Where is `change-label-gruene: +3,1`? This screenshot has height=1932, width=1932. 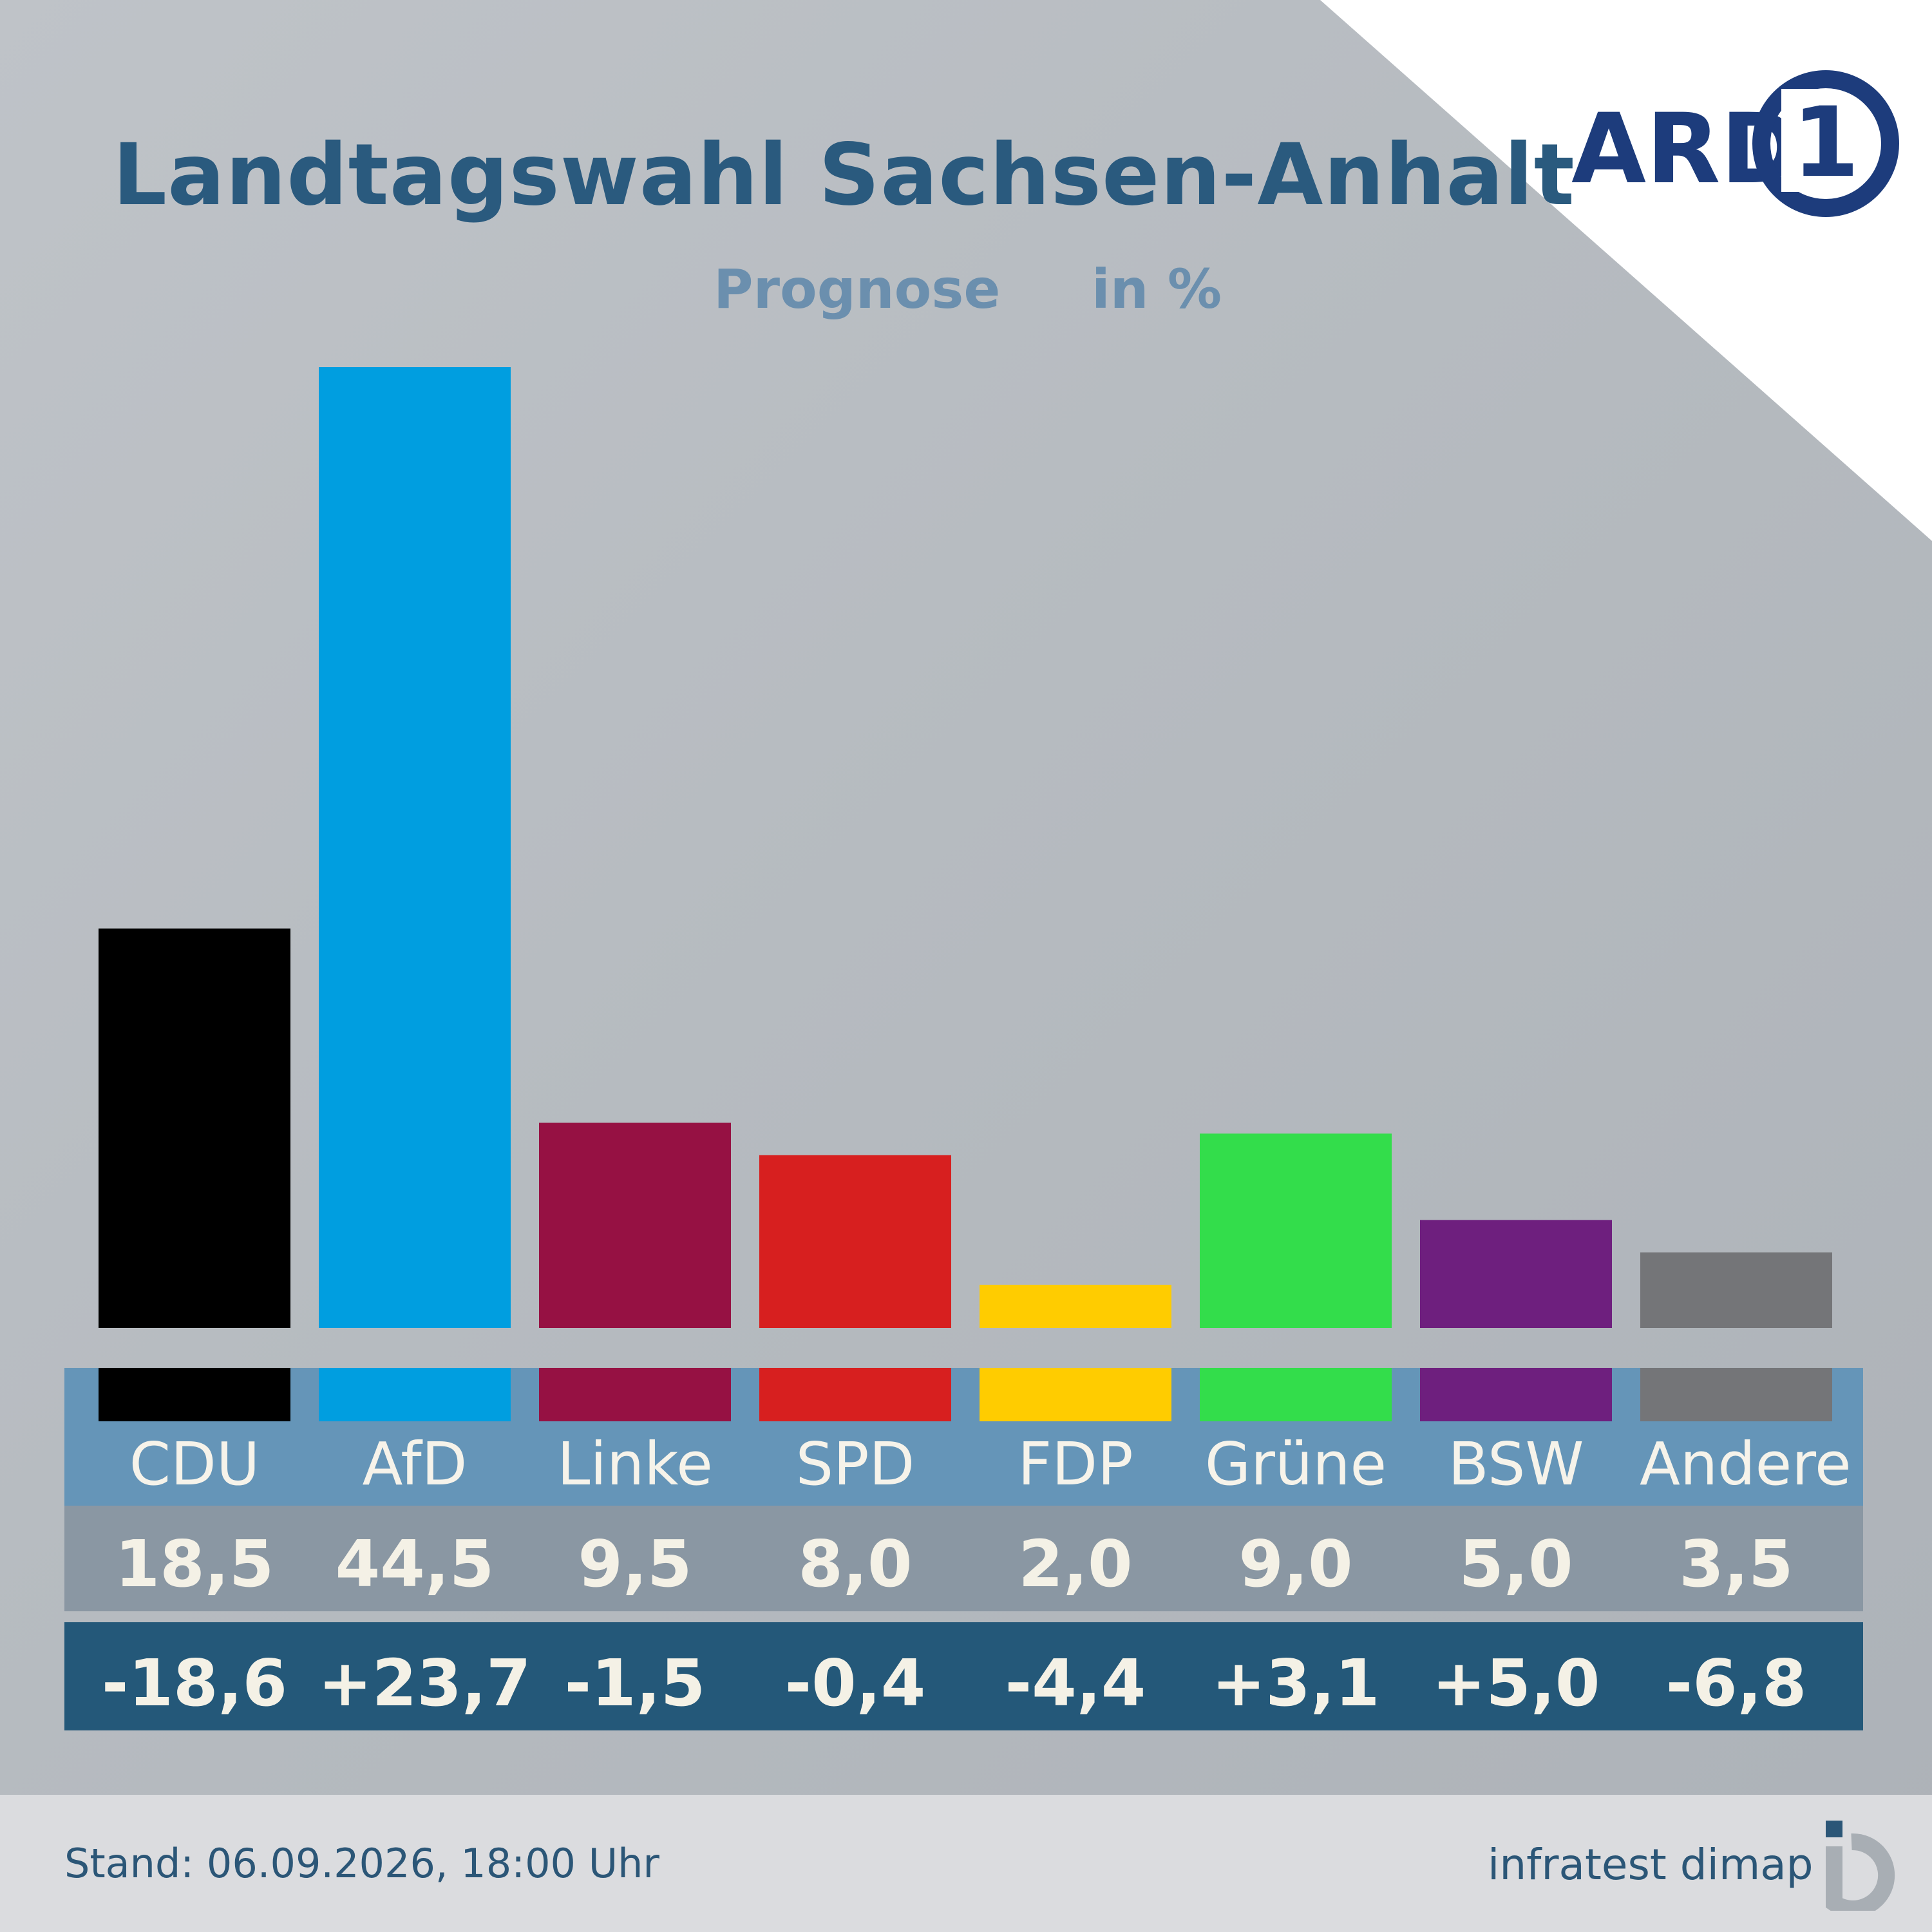
change-label-gruene: +3,1 is located at coordinates (1295, 1683).